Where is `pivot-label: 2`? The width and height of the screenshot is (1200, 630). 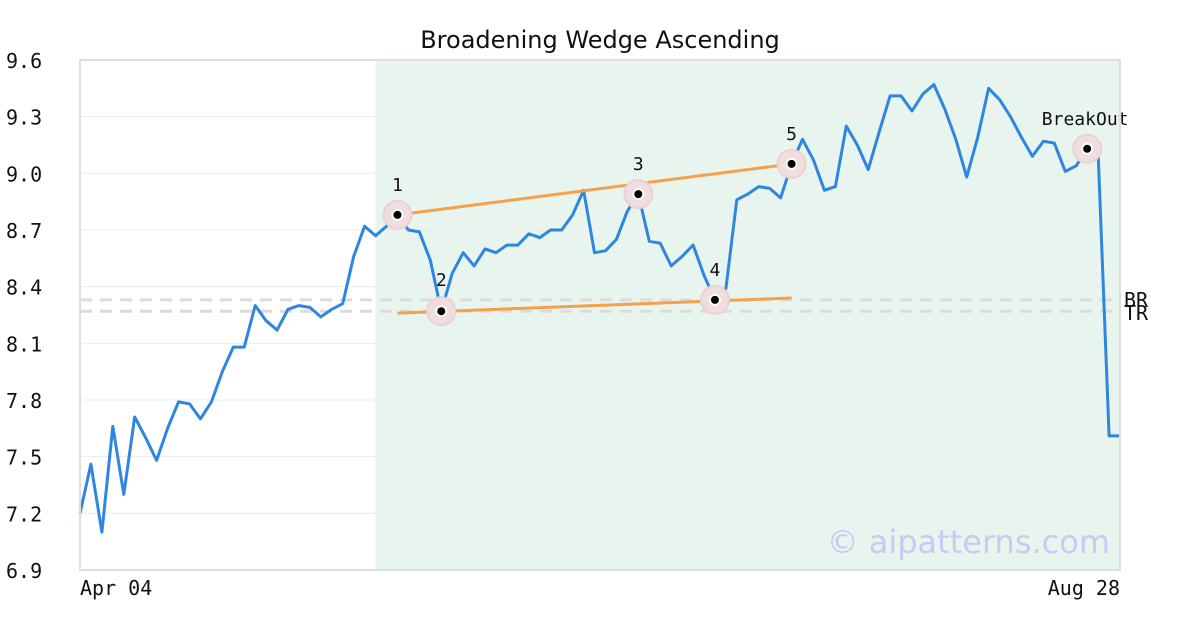
pivot-label: 2 is located at coordinates (441, 280).